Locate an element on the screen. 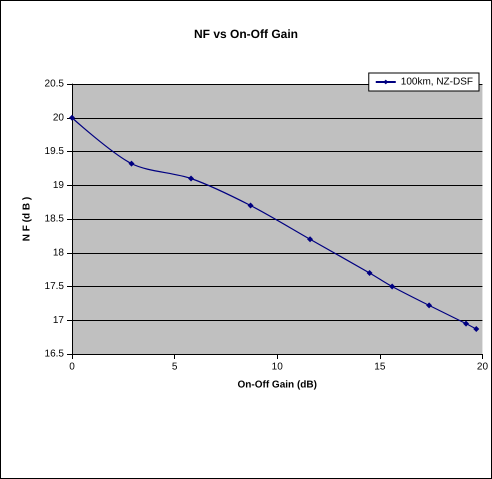  y-tick-label: 18 is located at coordinates (58, 252).